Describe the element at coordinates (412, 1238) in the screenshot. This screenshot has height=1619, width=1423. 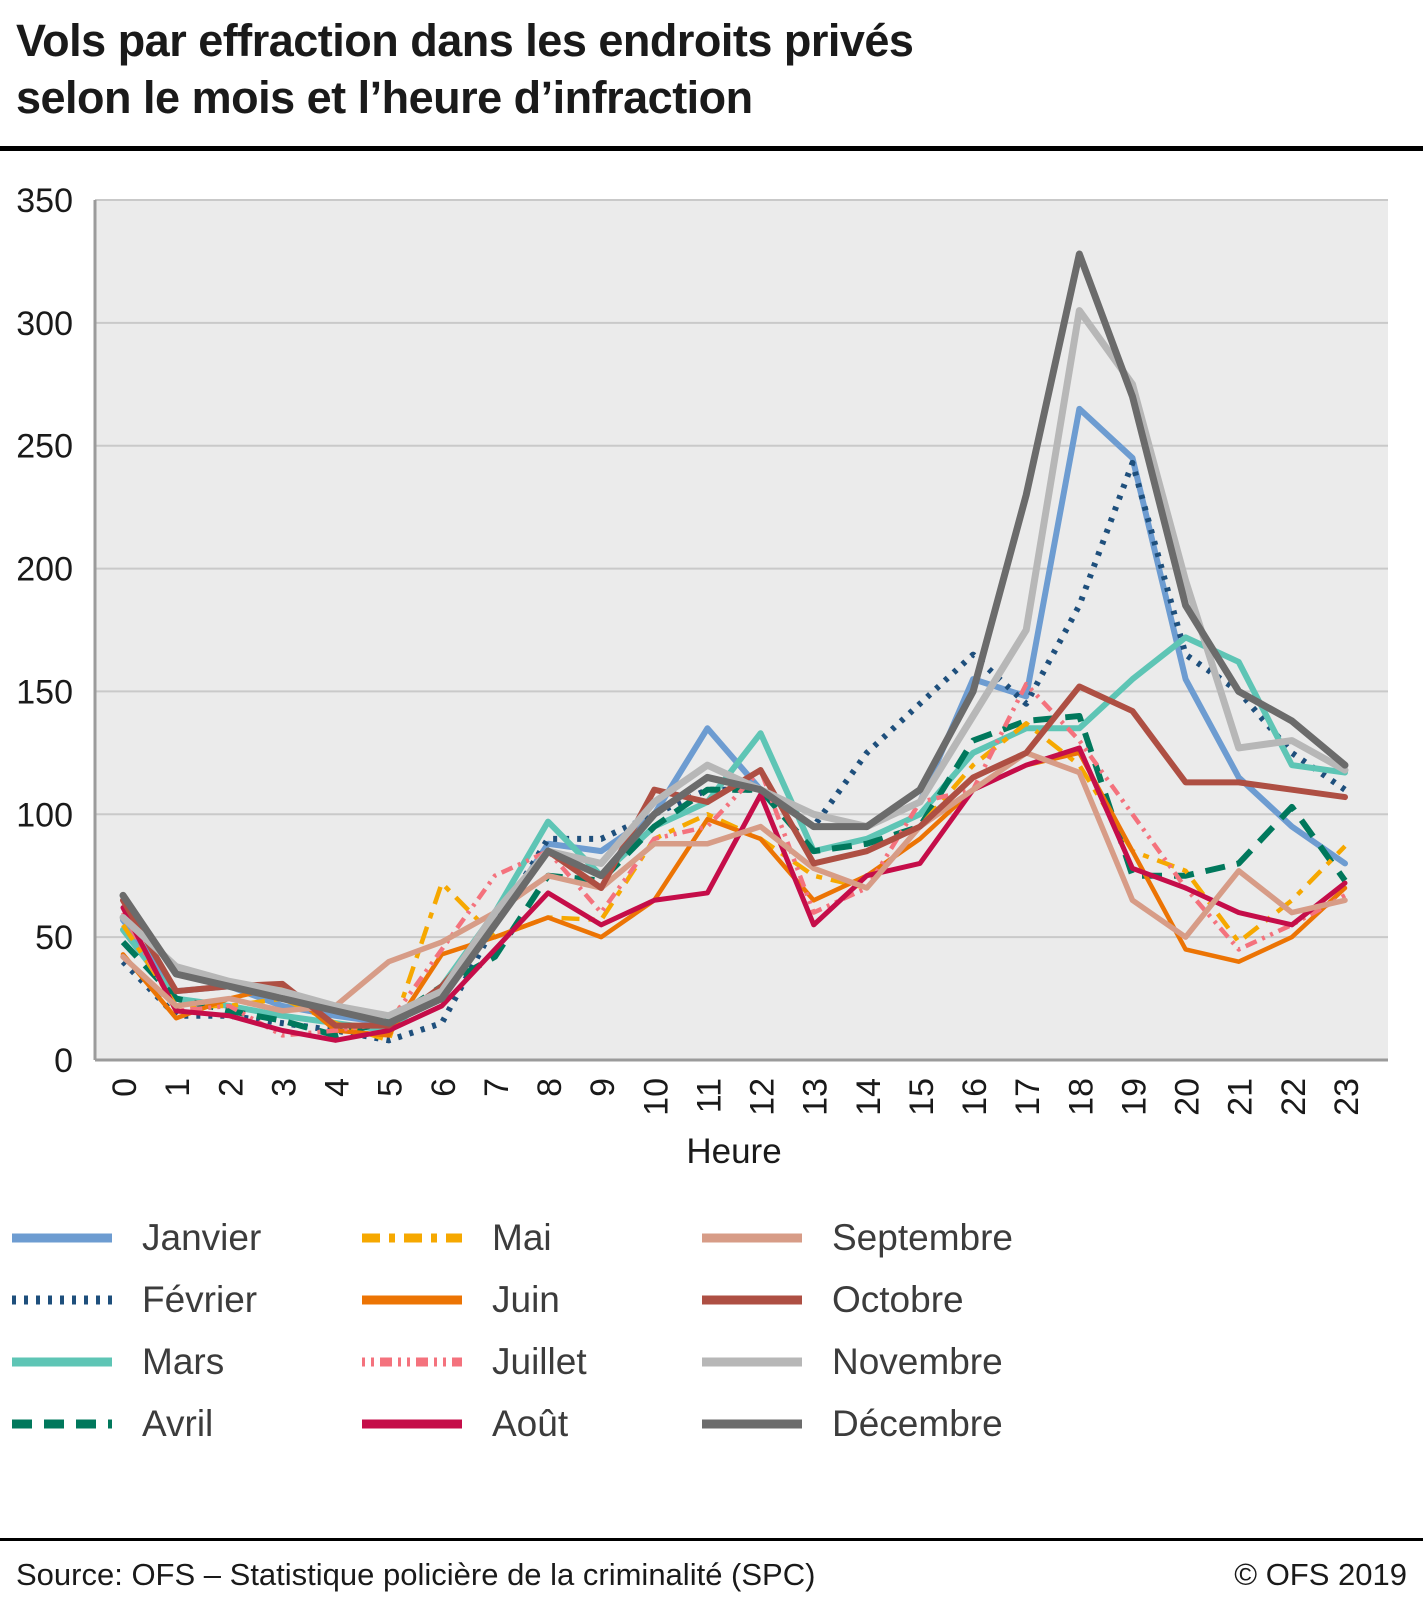
I see `legend-swatch-mai` at that location.